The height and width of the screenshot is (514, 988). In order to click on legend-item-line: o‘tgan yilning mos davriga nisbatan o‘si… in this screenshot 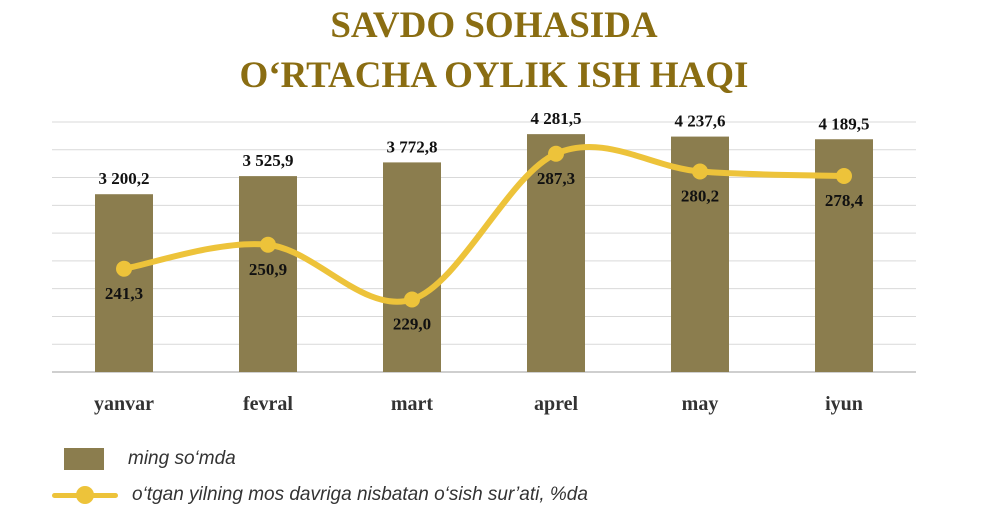, I will do `click(320, 495)`.